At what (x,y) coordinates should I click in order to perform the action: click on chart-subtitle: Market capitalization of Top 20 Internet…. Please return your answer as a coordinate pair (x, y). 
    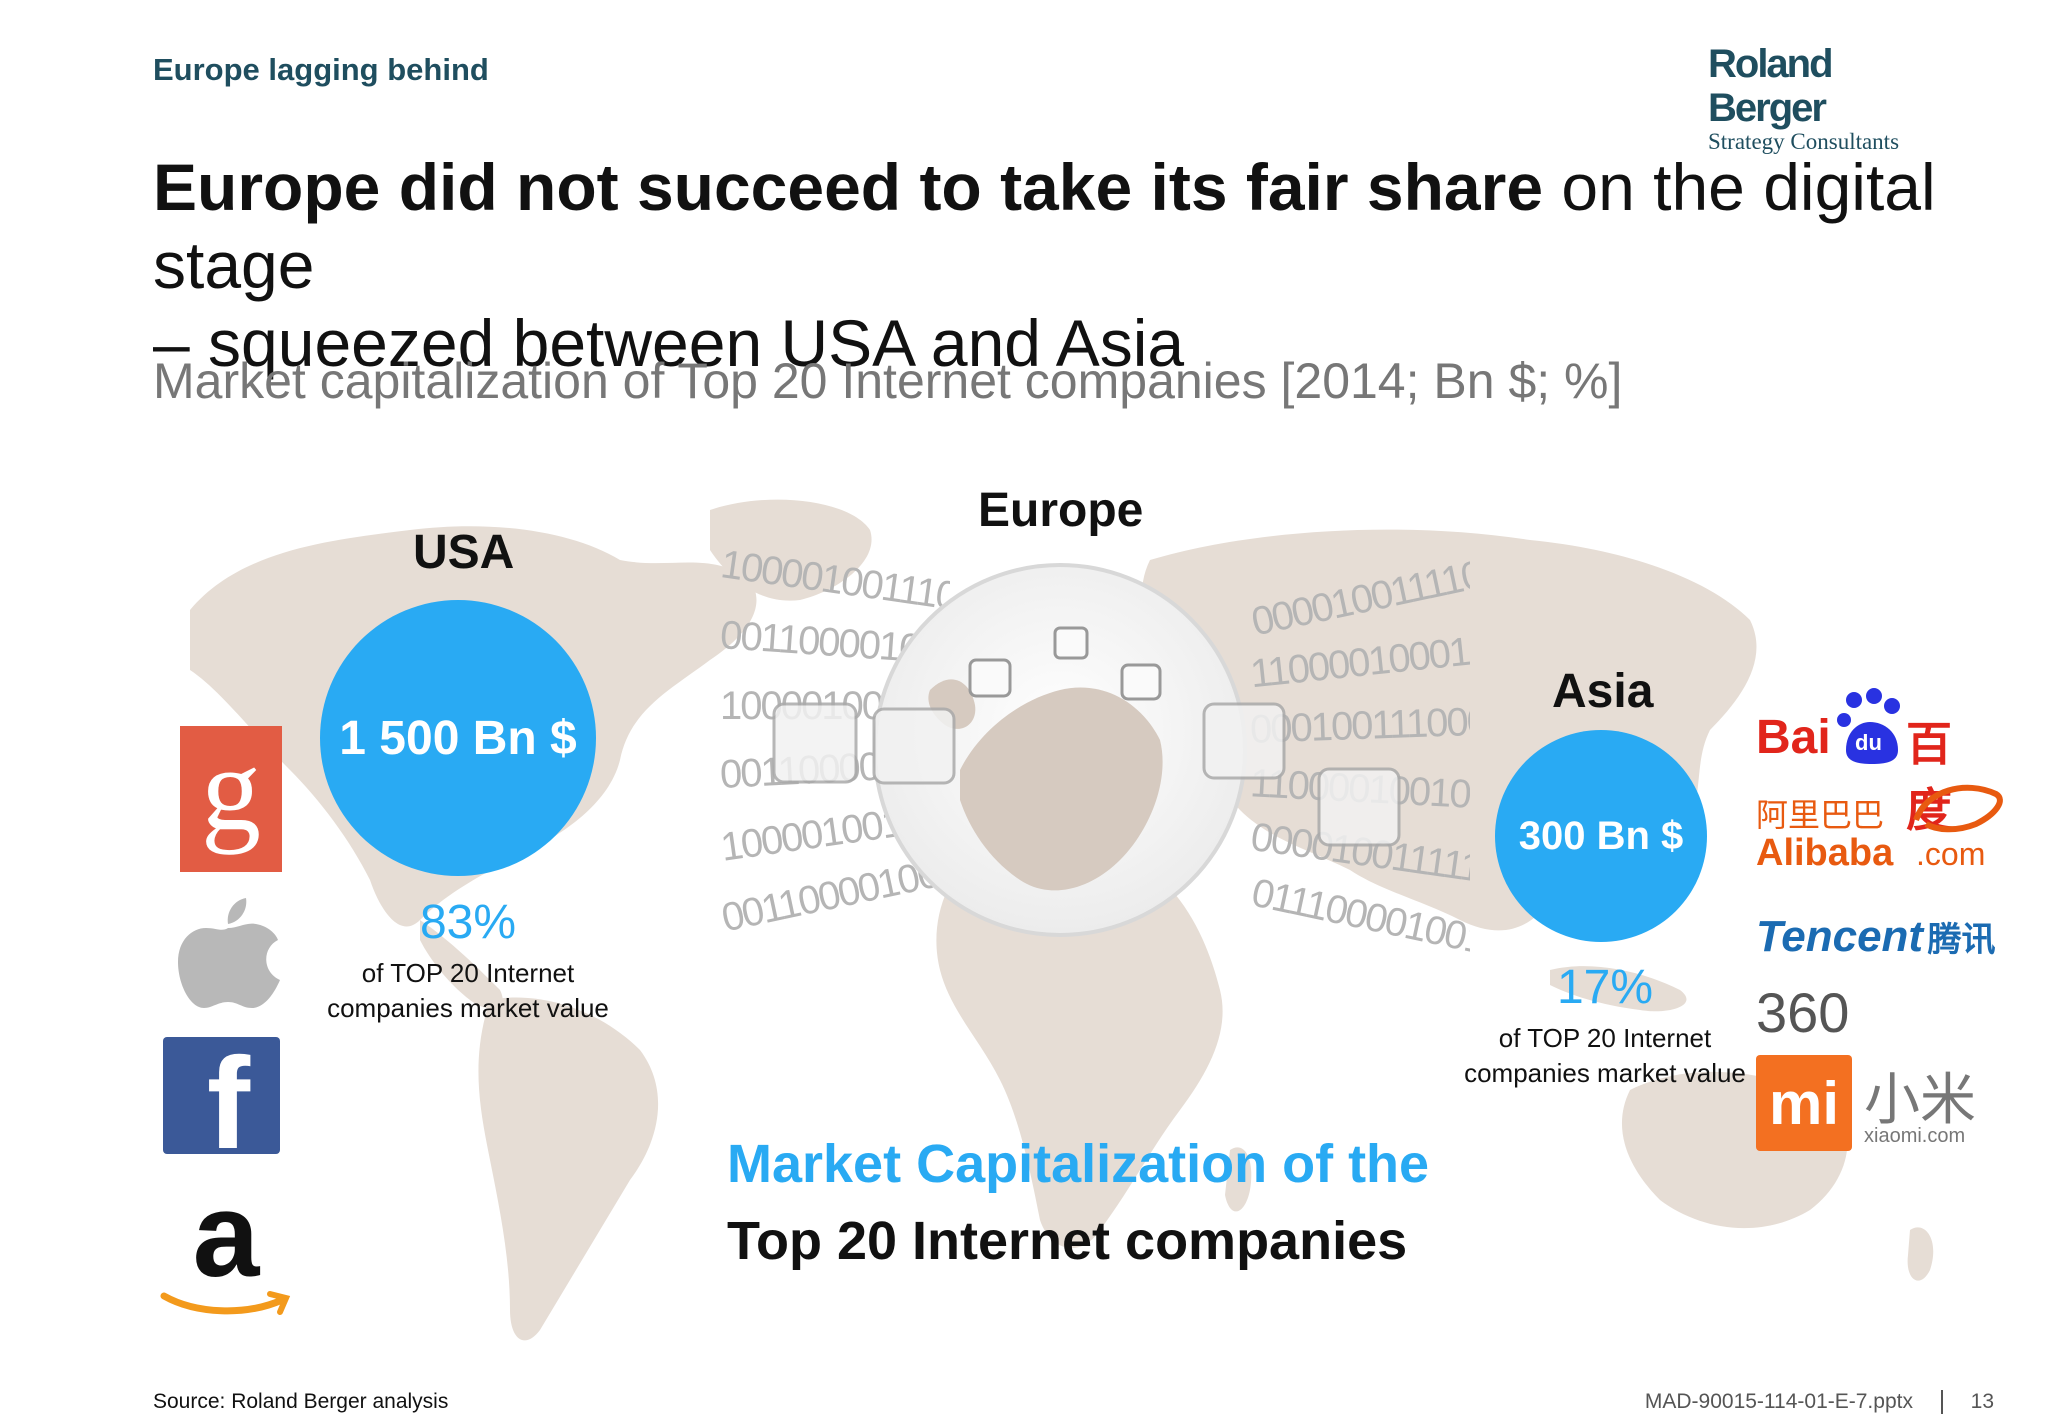
    Looking at the image, I should click on (888, 381).